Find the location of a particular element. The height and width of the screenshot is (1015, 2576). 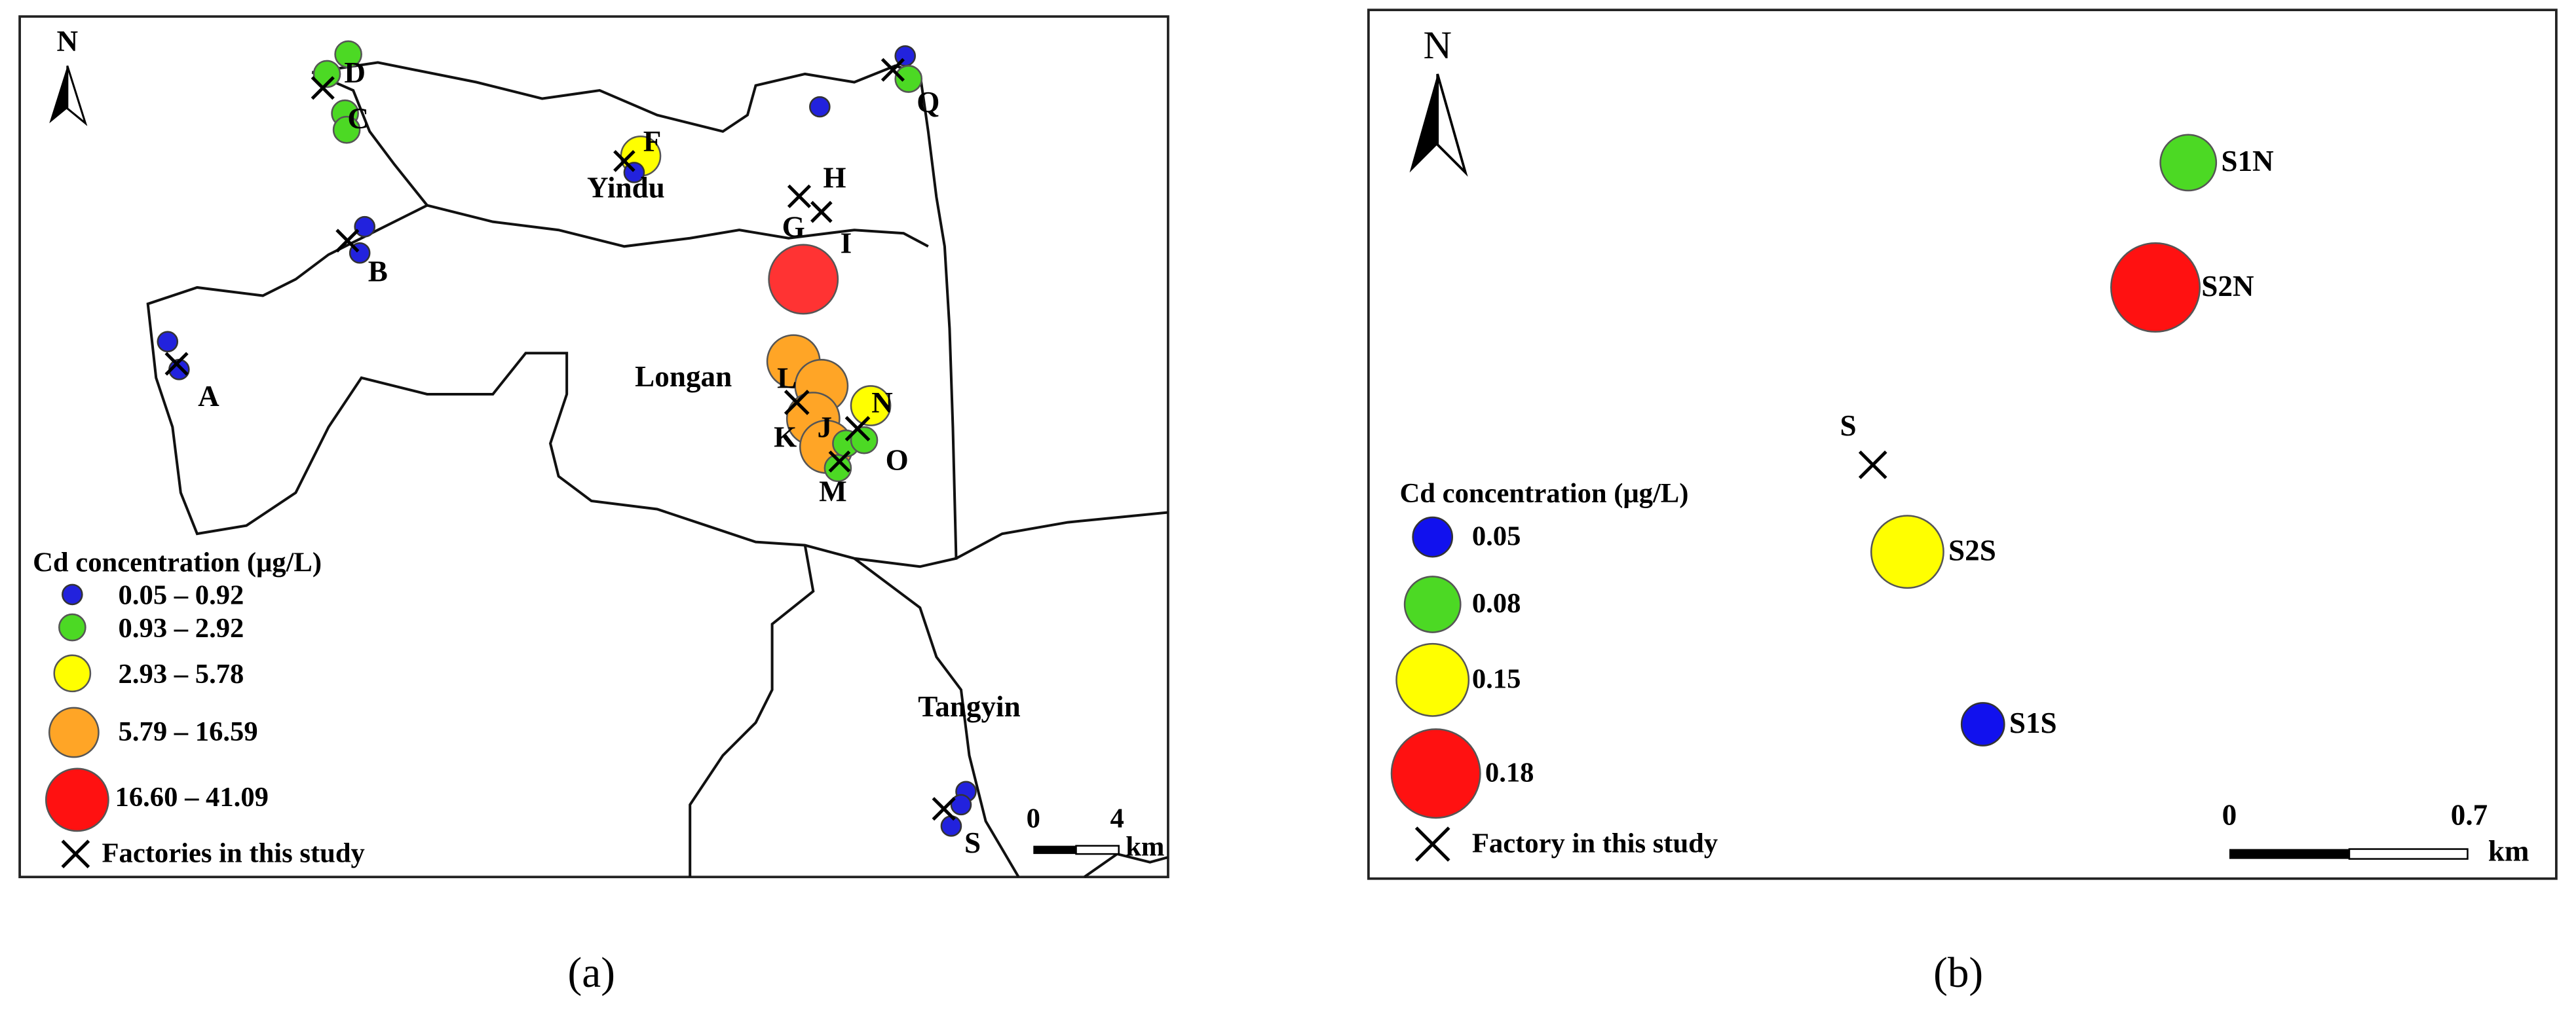

legend-label: 0.15 is located at coordinates (1496, 679).